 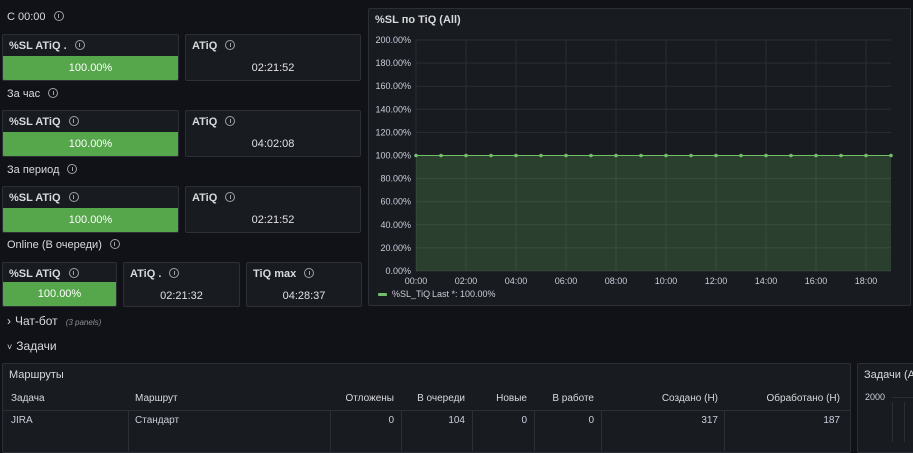 I want to click on x-tick-label: 18:00, so click(x=866, y=281).